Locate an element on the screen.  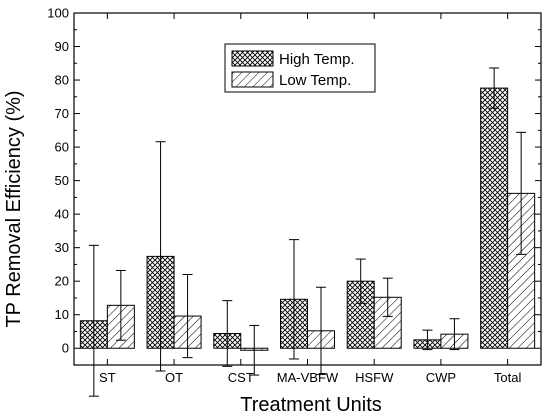
x-tick-label-cst: CST is located at coordinates (241, 377).